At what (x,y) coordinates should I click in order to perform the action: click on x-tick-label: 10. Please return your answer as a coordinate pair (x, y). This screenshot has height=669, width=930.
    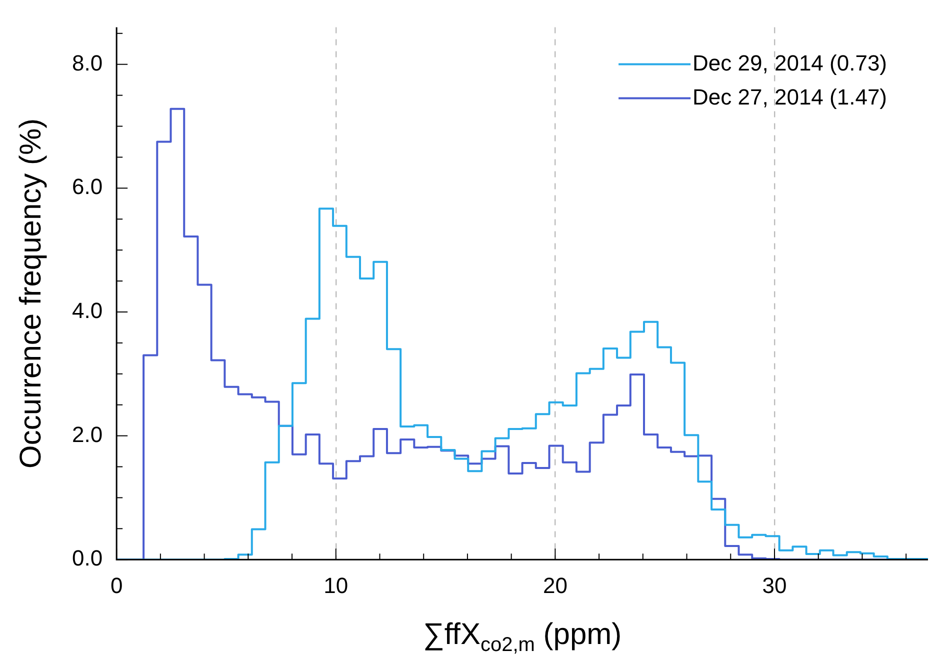
    Looking at the image, I should click on (336, 585).